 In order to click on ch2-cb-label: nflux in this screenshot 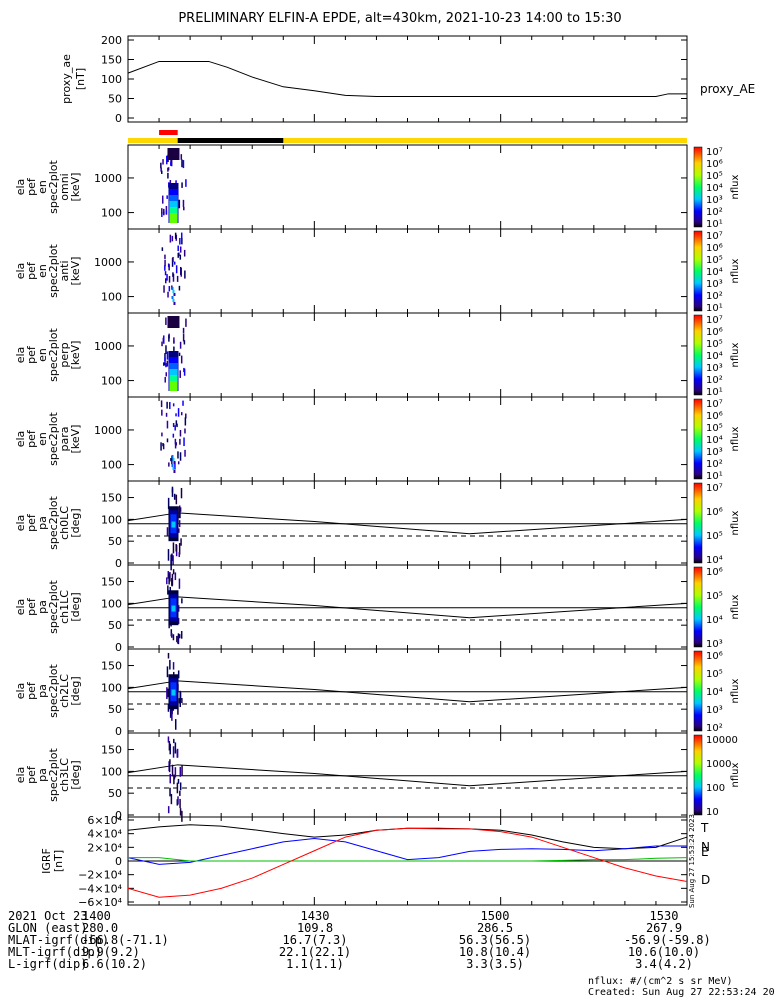, I will do `click(735, 690)`.